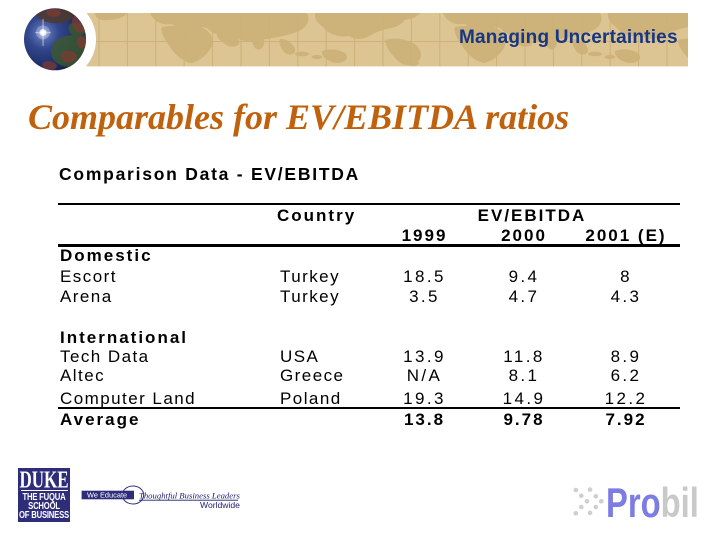  I want to click on svg-text: Thoughtful Business Leaders, so click(189, 496).